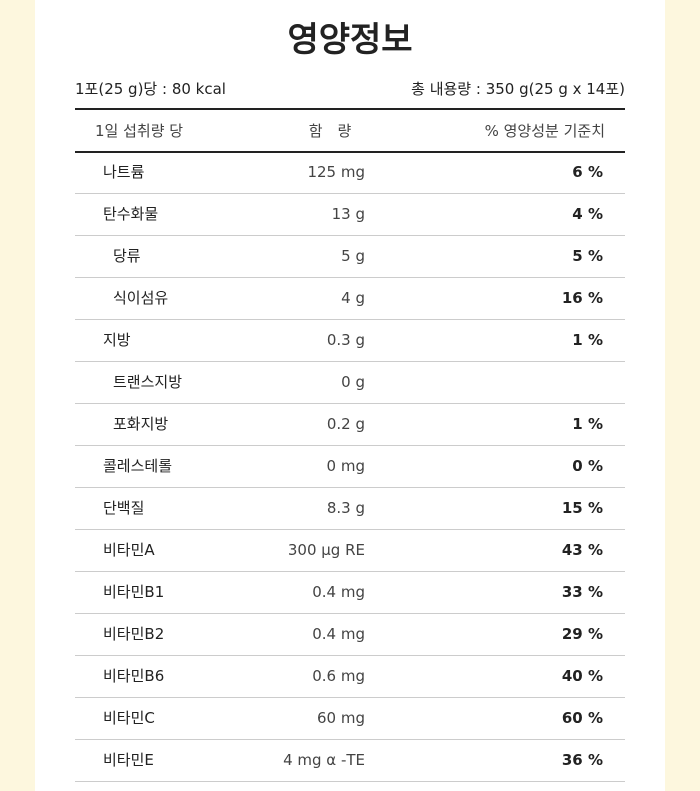 The height and width of the screenshot is (791, 700). What do you see at coordinates (587, 256) in the screenshot?
I see `row-percent: 5 %` at bounding box center [587, 256].